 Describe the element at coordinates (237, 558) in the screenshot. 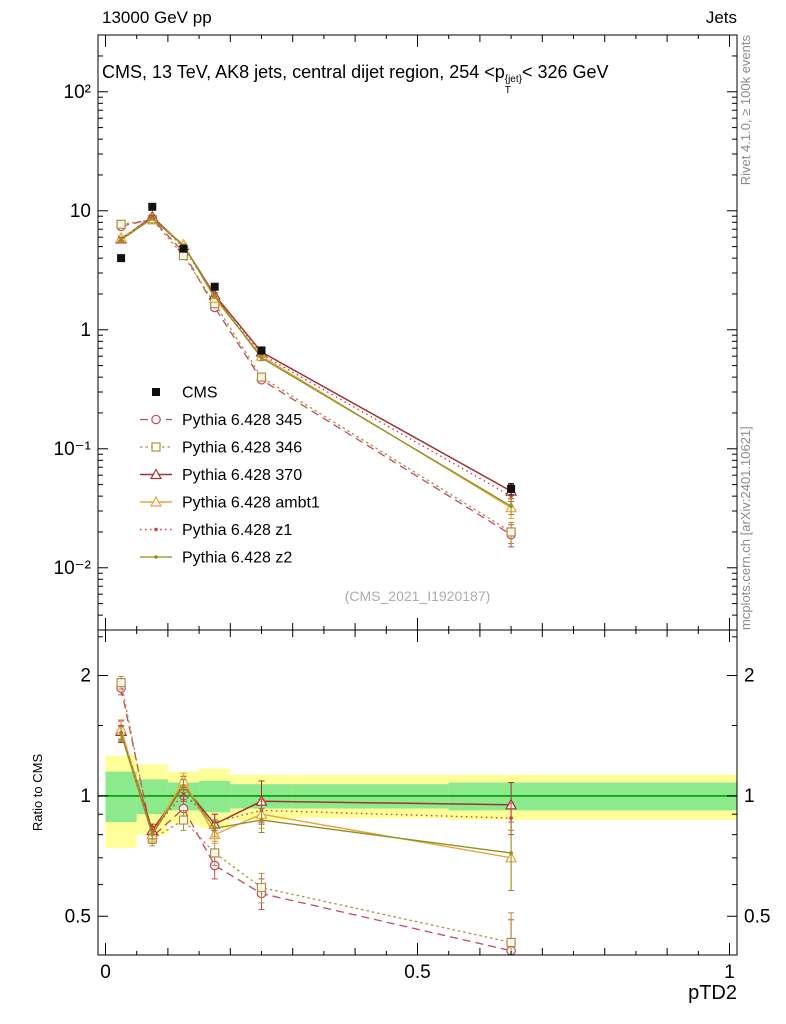

I see `svg-text: Pythia 6.428 z2` at that location.